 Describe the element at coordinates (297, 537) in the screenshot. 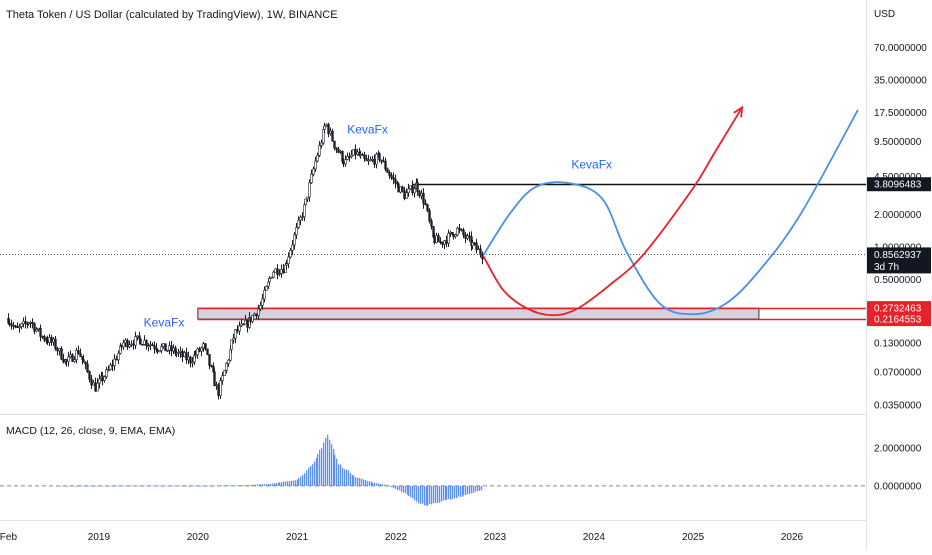

I see `x-tick-label: 2021` at that location.